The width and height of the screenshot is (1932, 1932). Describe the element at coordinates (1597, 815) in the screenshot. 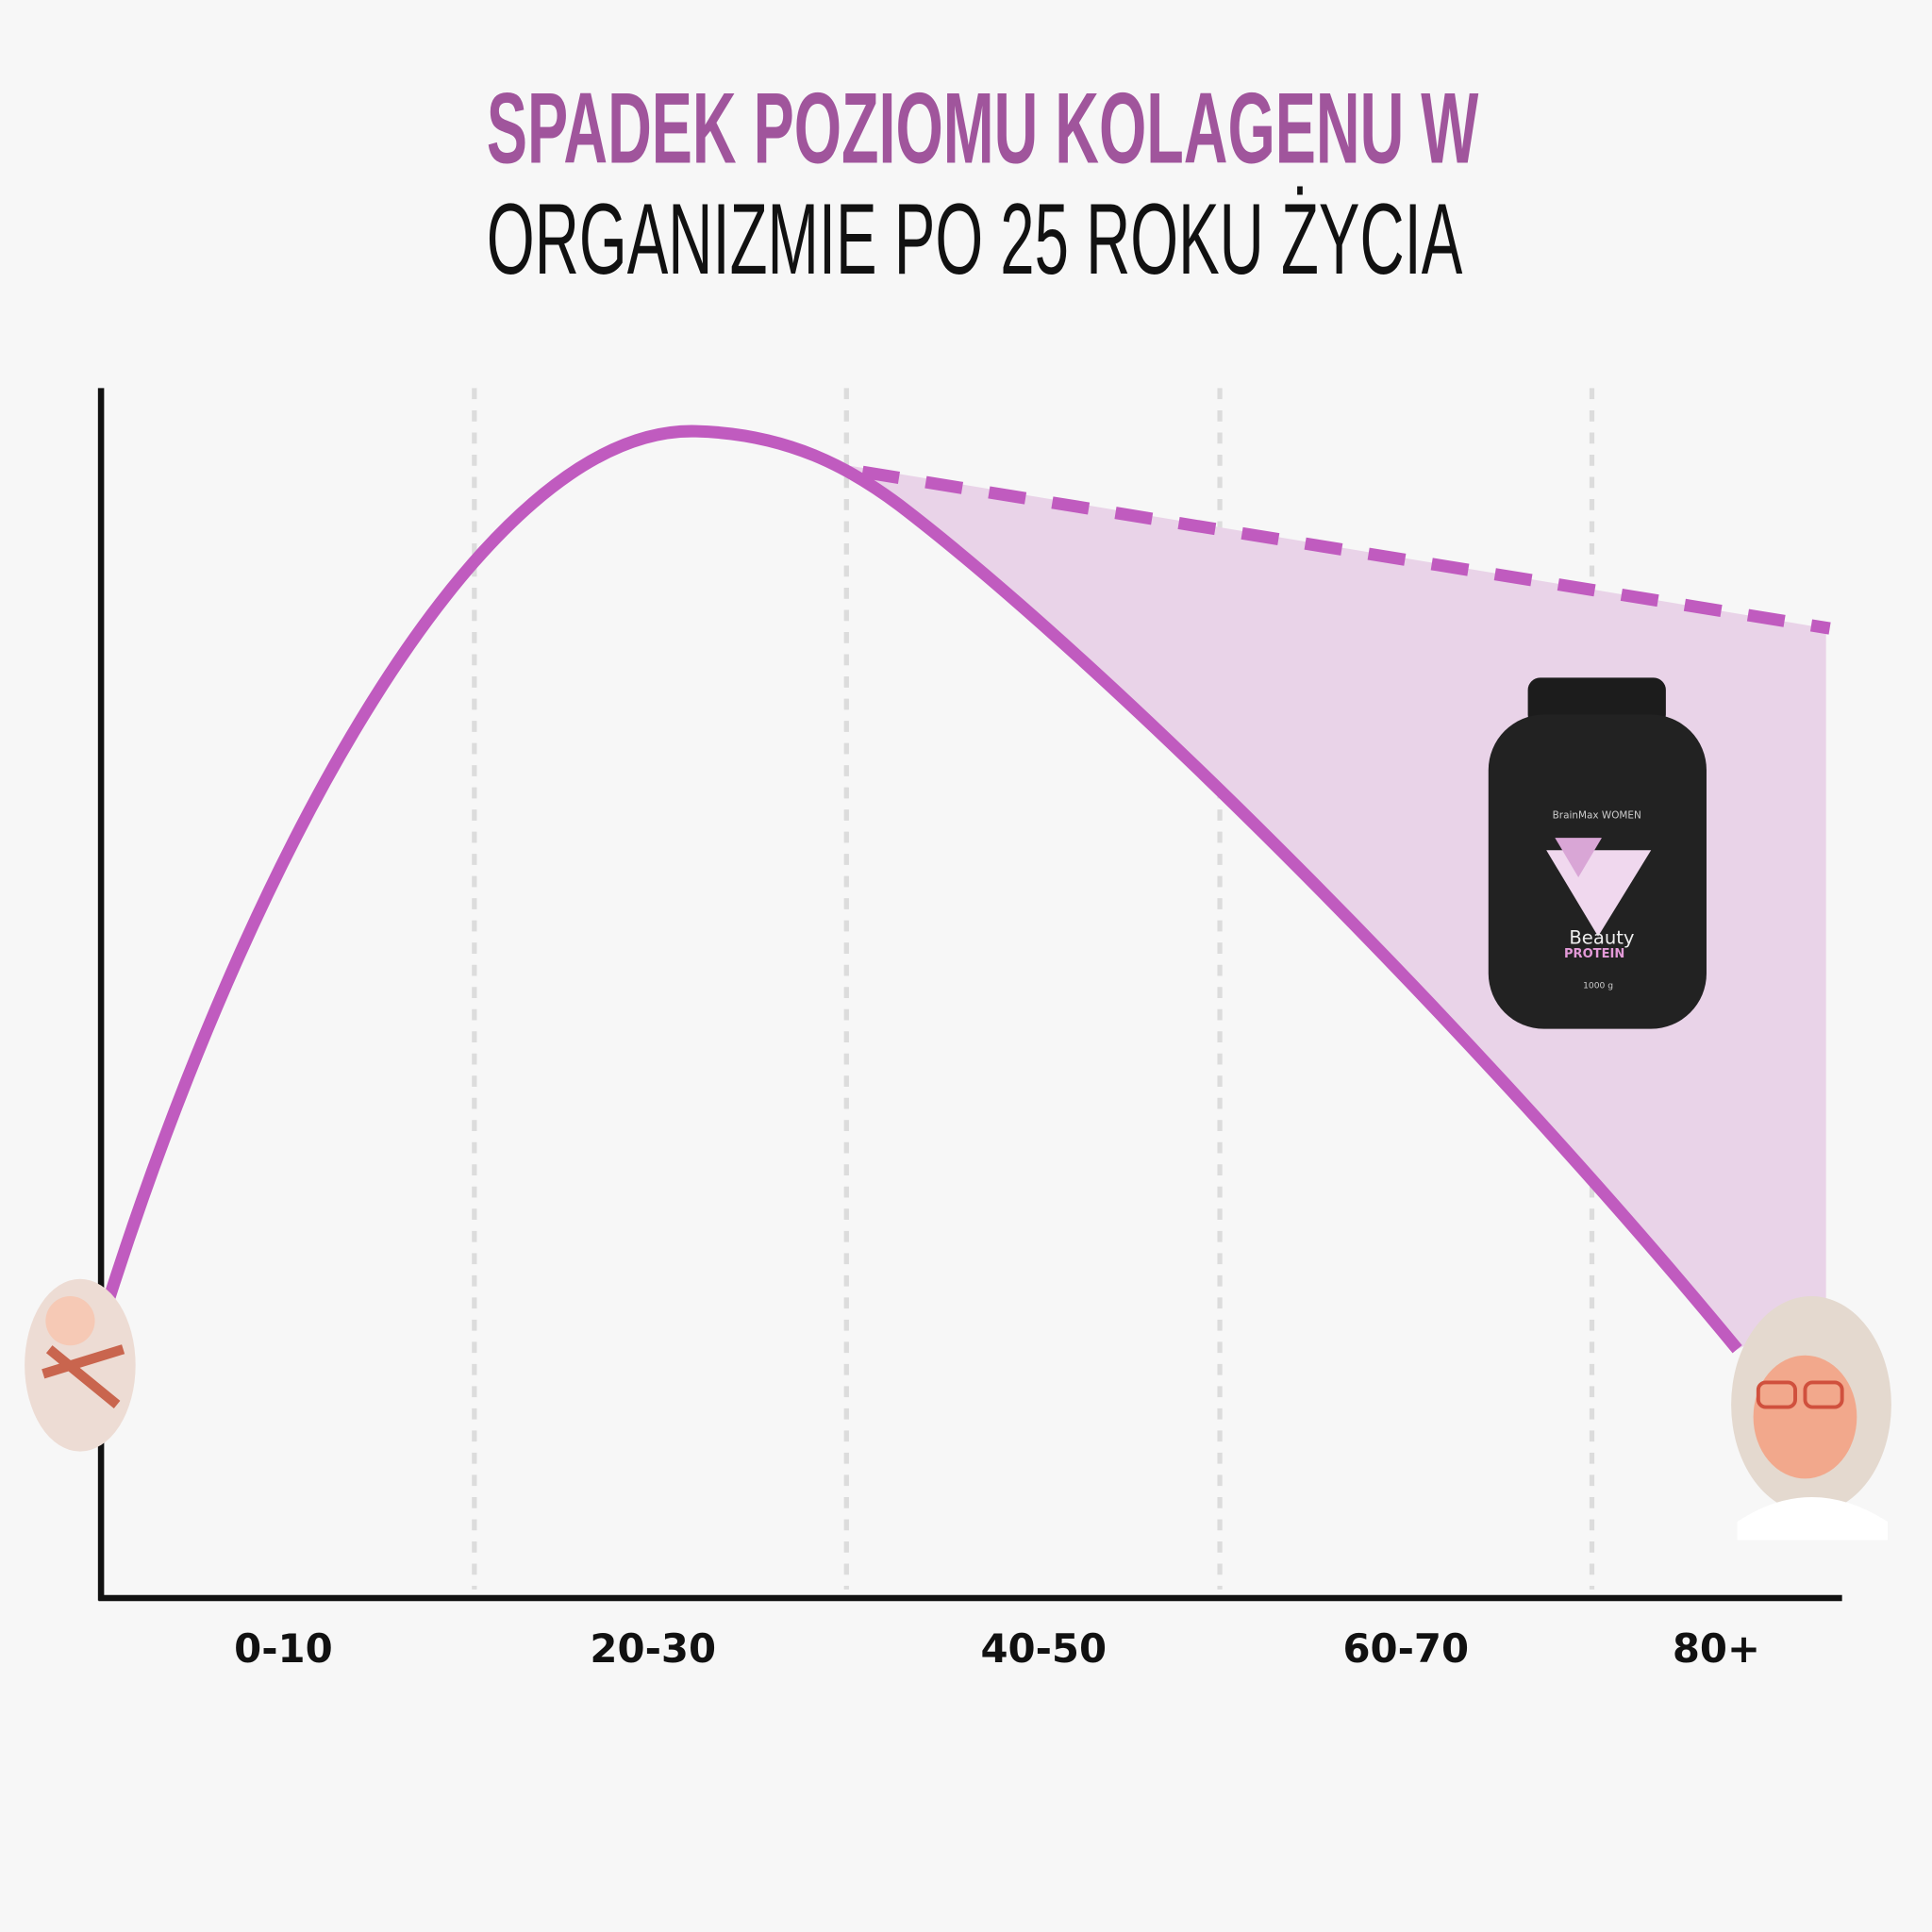

I see `brand: BrainMax WOMEN` at that location.